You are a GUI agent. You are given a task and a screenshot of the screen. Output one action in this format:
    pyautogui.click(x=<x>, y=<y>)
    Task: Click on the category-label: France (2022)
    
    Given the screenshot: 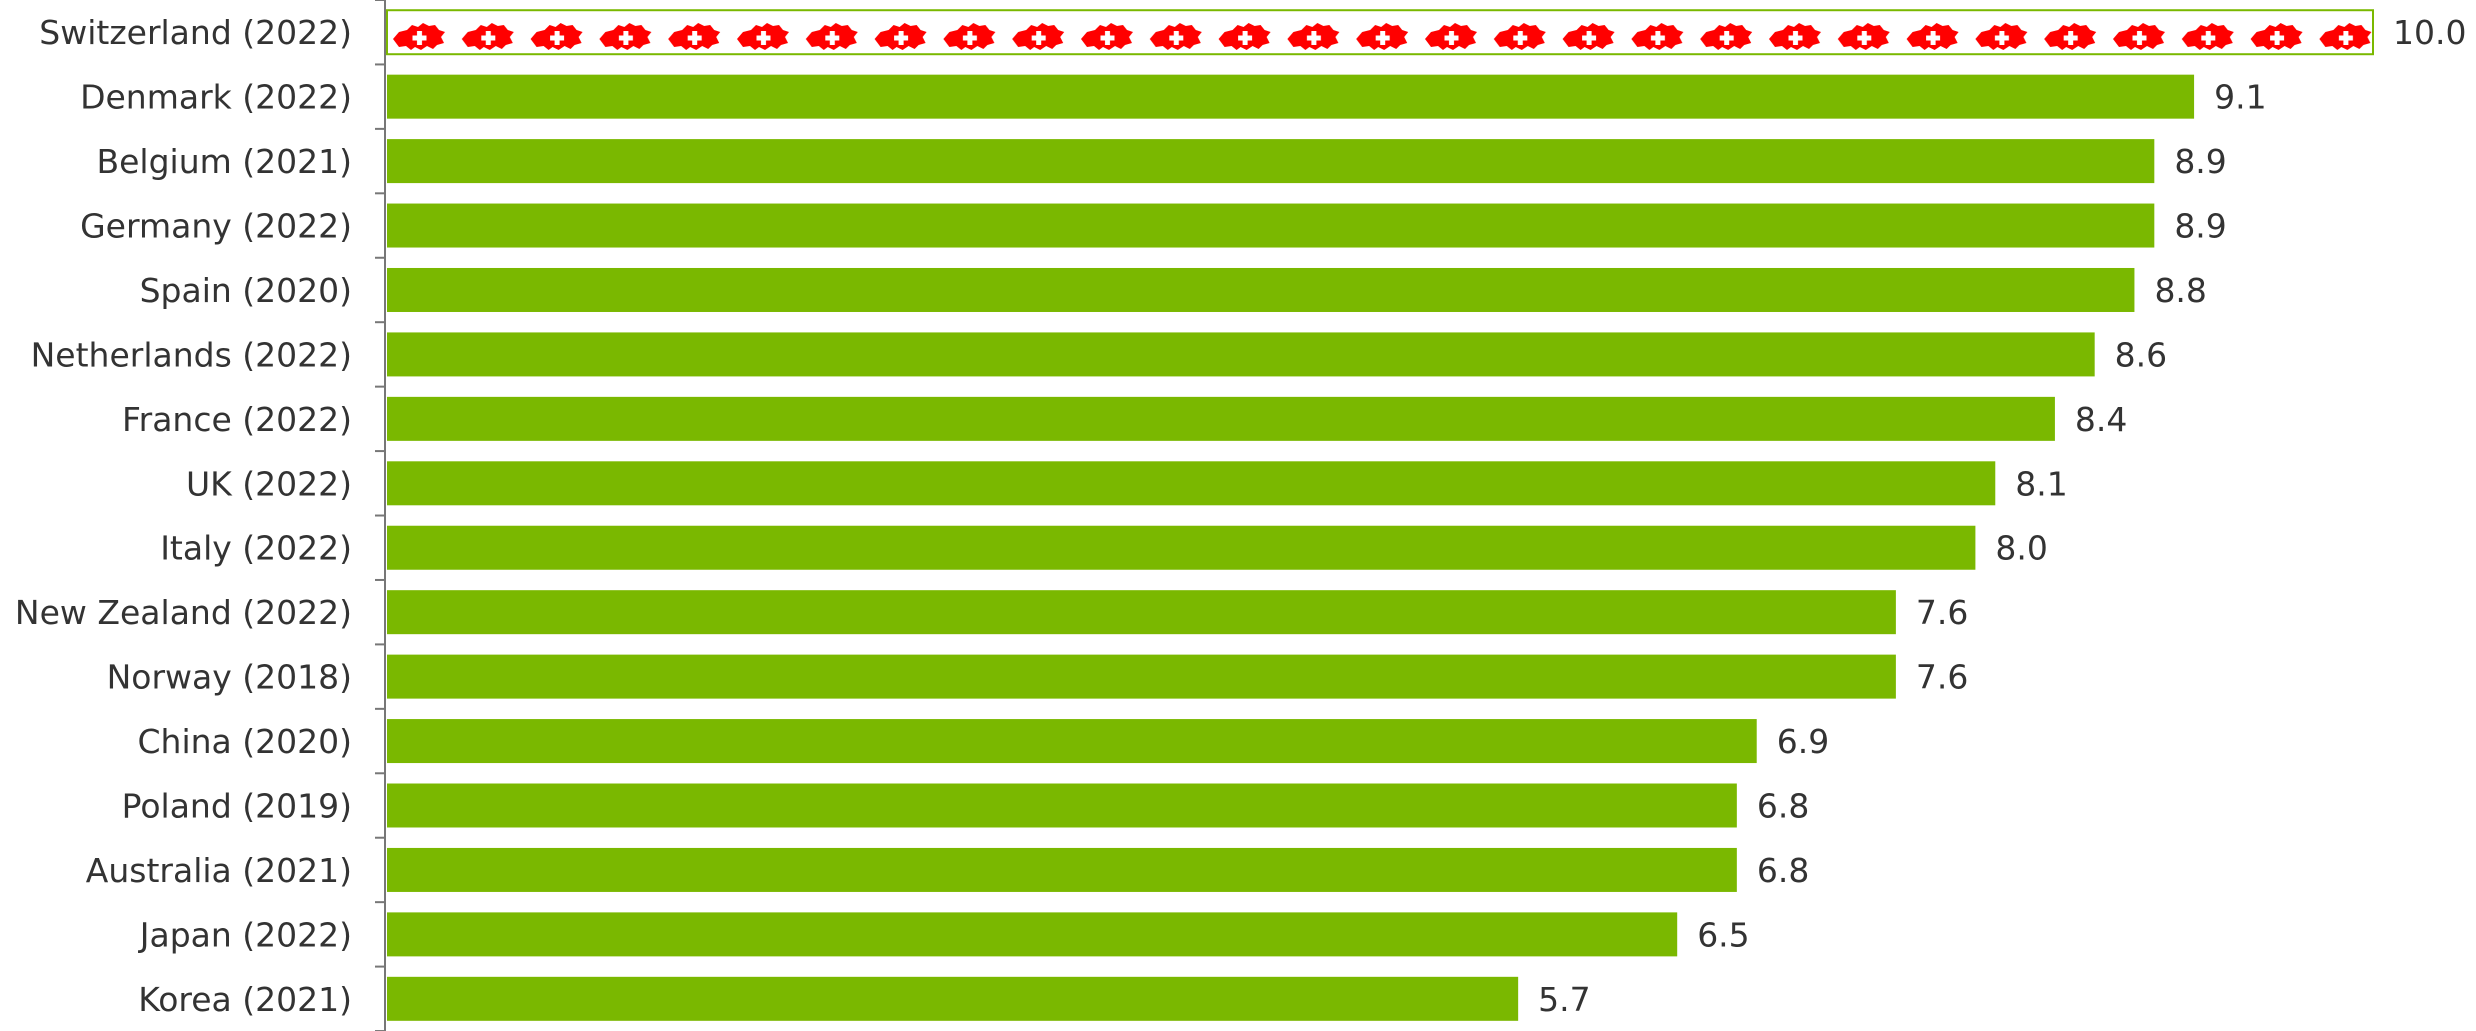 What is the action you would take?
    pyautogui.click(x=237, y=419)
    